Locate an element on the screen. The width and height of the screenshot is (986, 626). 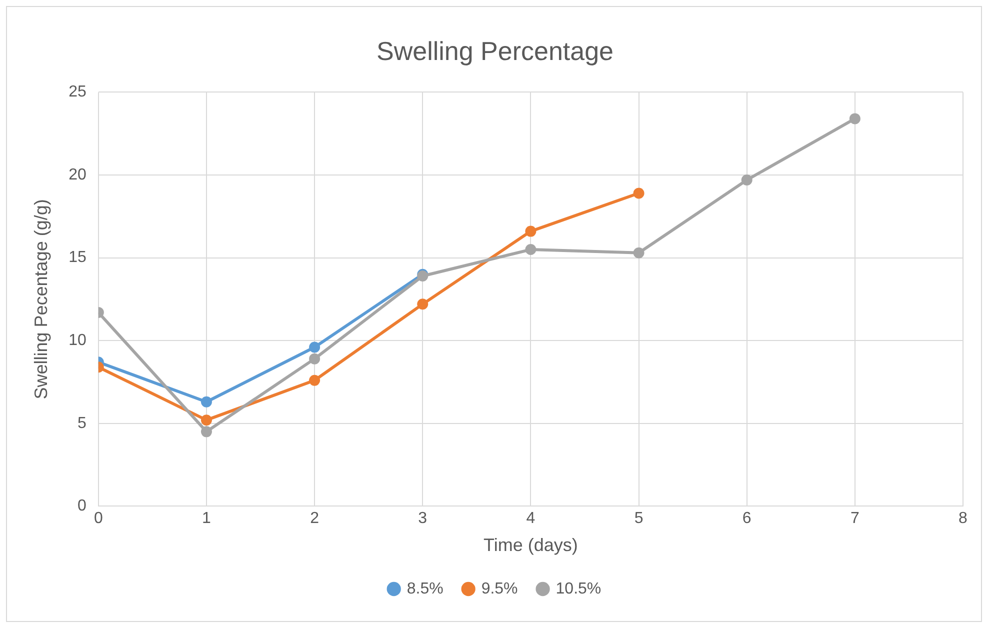
y-tick-label: 5 is located at coordinates (81, 423).